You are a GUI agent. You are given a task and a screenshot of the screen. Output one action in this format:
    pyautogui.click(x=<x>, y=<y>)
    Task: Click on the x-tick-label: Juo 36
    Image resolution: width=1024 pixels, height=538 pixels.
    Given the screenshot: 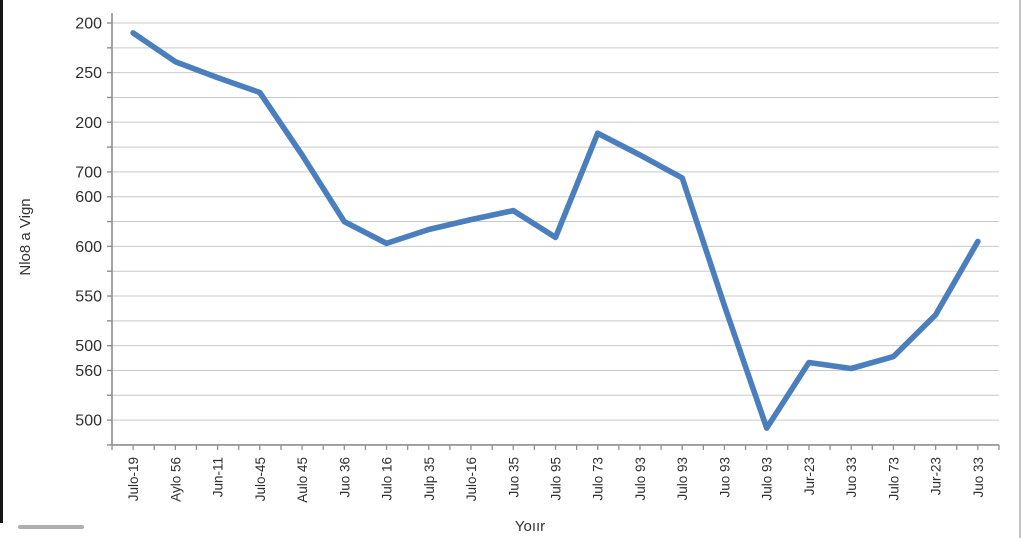 What is the action you would take?
    pyautogui.click(x=344, y=477)
    